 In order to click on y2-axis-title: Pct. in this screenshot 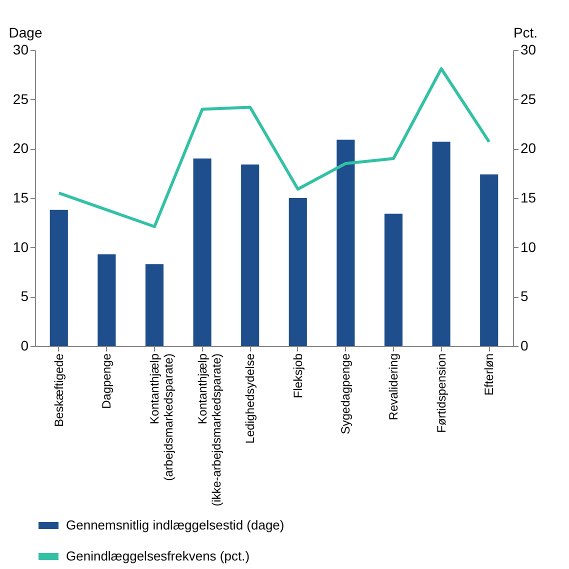, I will do `click(525, 32)`.